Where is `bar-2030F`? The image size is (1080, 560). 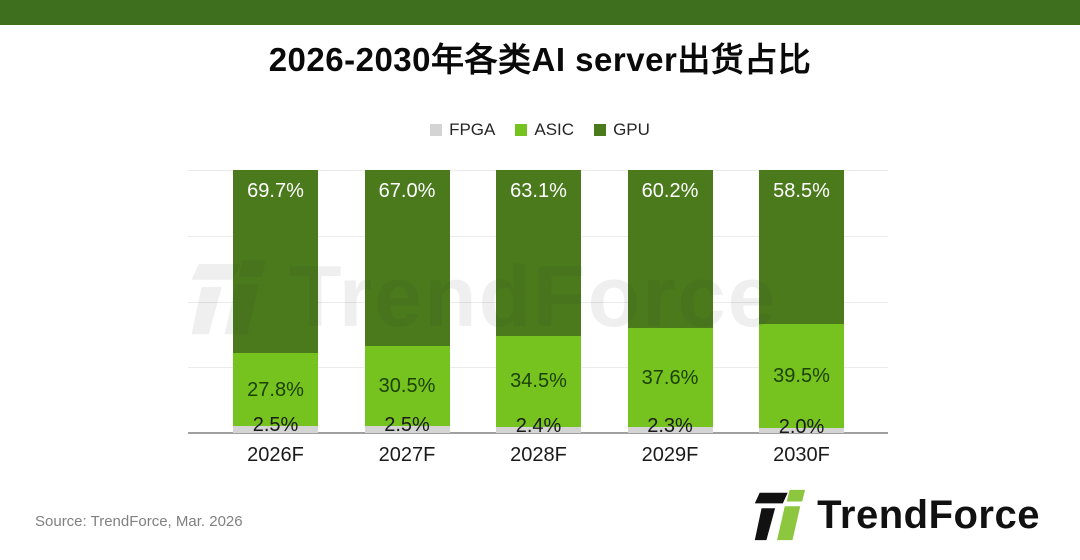
bar-2030F is located at coordinates (801, 291).